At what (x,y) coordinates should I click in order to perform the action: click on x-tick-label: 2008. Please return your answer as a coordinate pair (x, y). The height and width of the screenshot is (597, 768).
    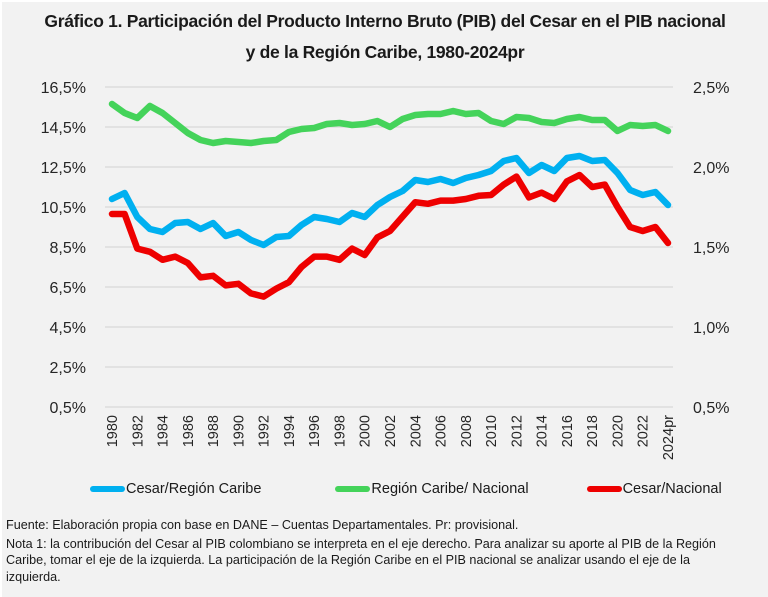
    Looking at the image, I should click on (467, 431).